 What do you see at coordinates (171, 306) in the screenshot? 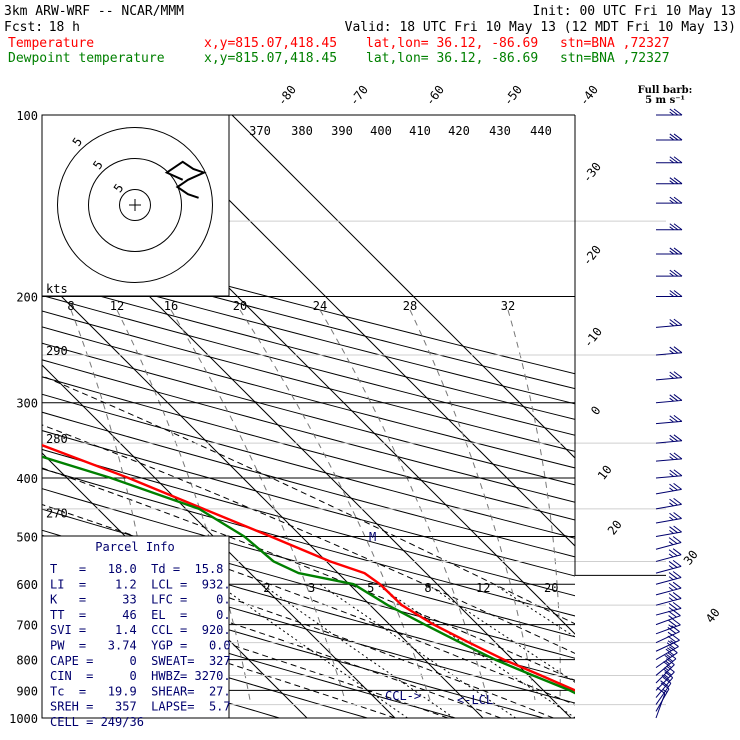
I see `hodograph-speed-label: 16` at bounding box center [171, 306].